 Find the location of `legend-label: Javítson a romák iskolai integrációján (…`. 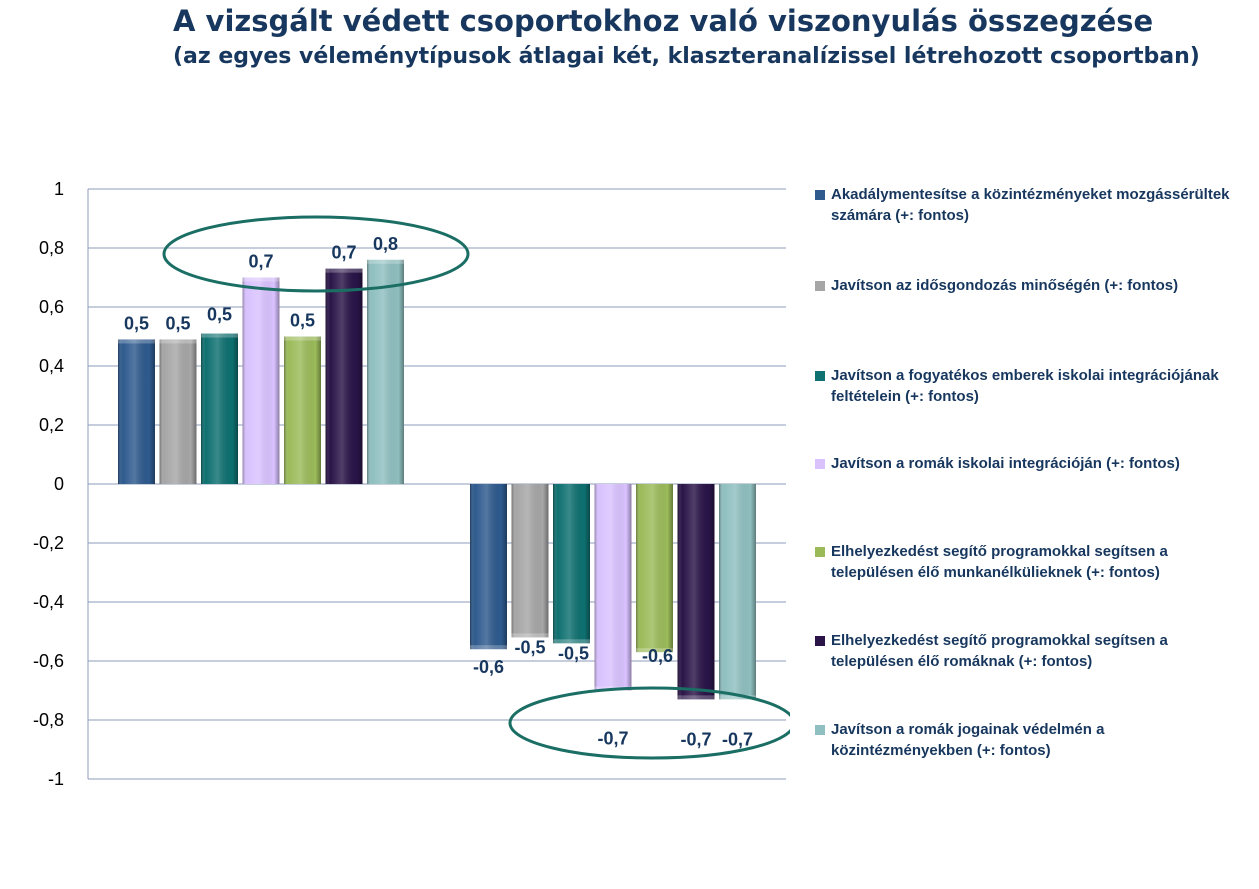

legend-label: Javítson a romák iskolai integrációján (… is located at coordinates (1005, 463).